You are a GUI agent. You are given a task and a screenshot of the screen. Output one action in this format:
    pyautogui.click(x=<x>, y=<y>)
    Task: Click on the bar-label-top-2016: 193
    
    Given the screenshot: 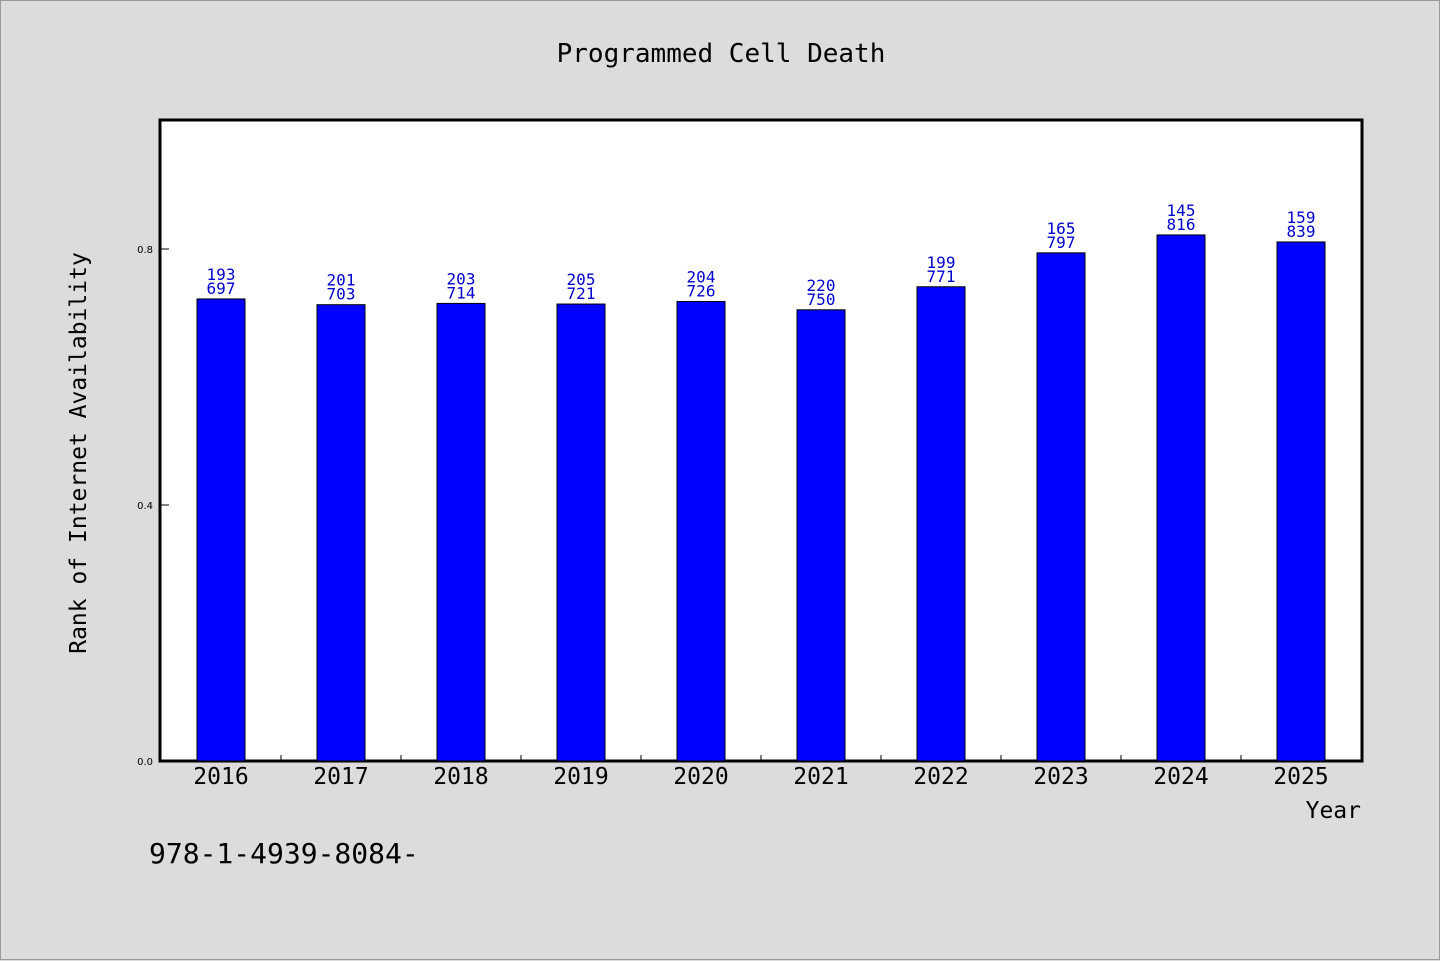 What is the action you would take?
    pyautogui.click(x=221, y=274)
    